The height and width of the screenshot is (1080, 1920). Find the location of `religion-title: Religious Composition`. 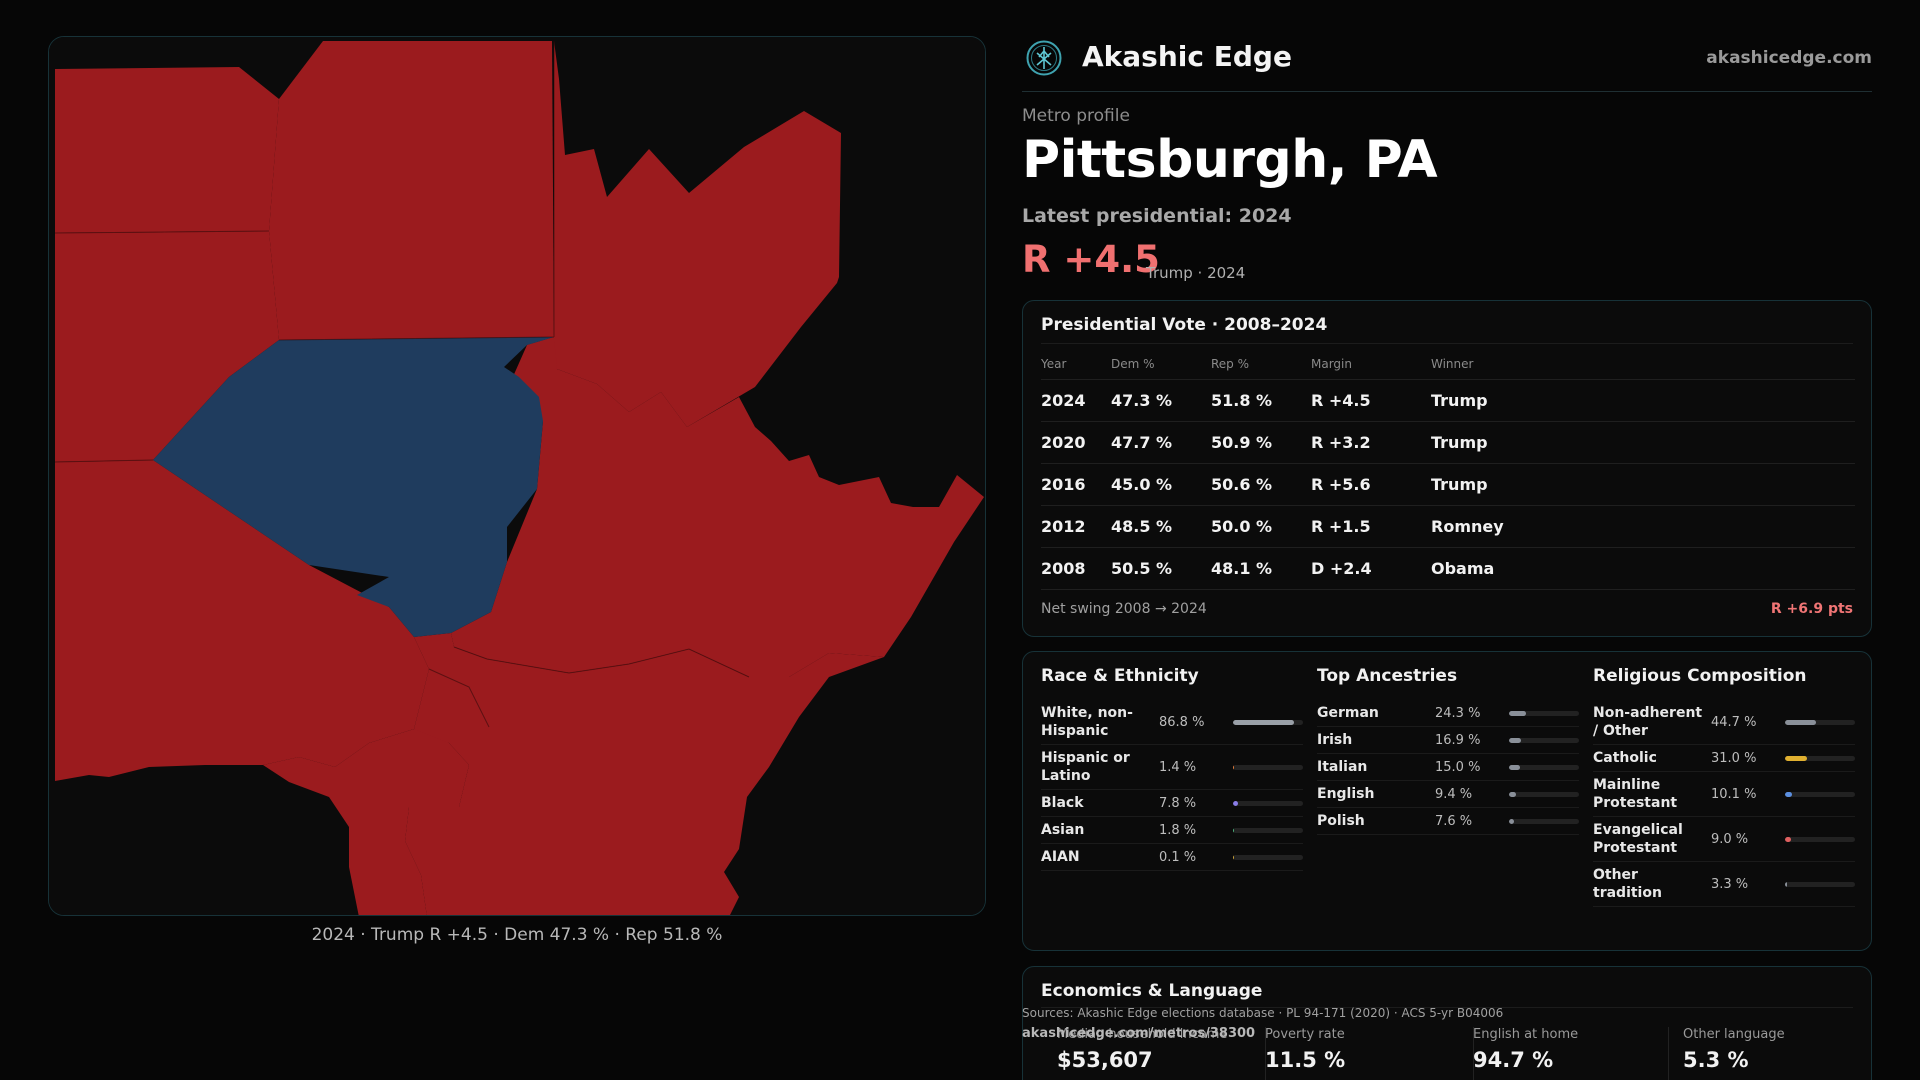

religion-title: Religious Composition is located at coordinates (1700, 676).